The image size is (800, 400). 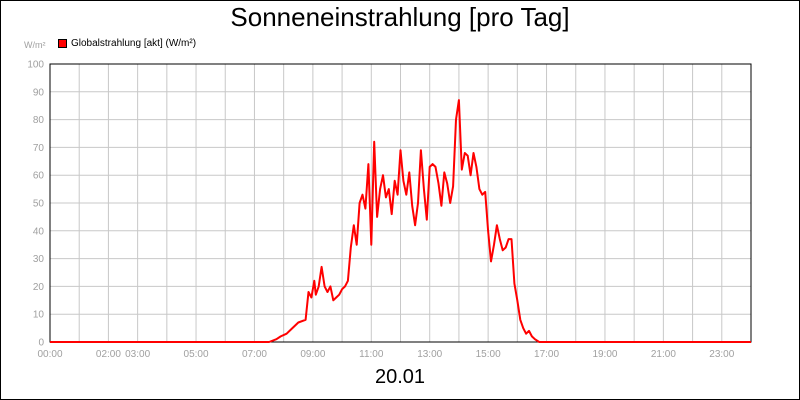 I want to click on legend: Globalstrahlung [akt] (W/m²), so click(x=127, y=43).